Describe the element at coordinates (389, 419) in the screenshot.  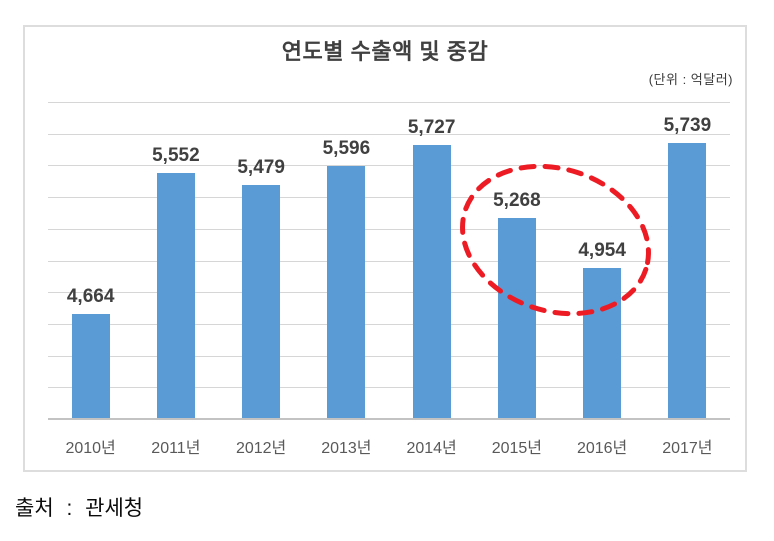
I see `x-axis-line` at that location.